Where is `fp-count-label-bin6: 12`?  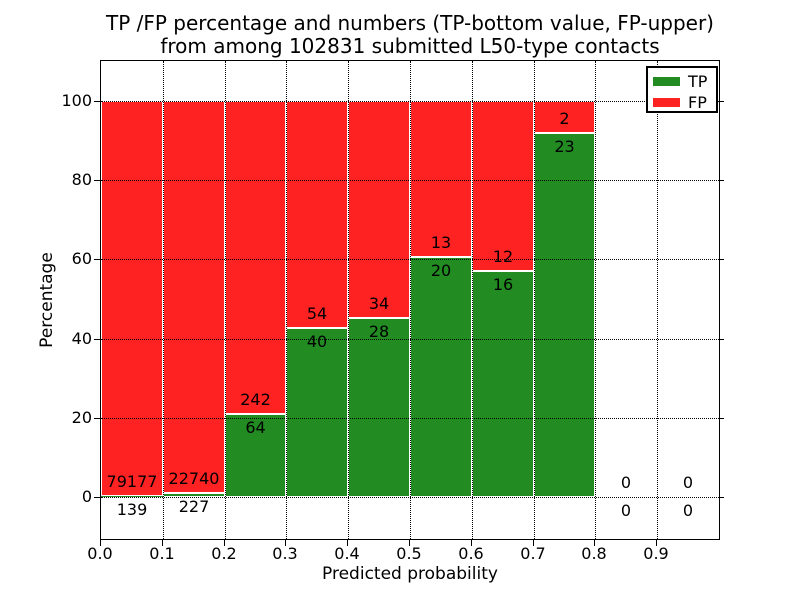 fp-count-label-bin6: 12 is located at coordinates (503, 256).